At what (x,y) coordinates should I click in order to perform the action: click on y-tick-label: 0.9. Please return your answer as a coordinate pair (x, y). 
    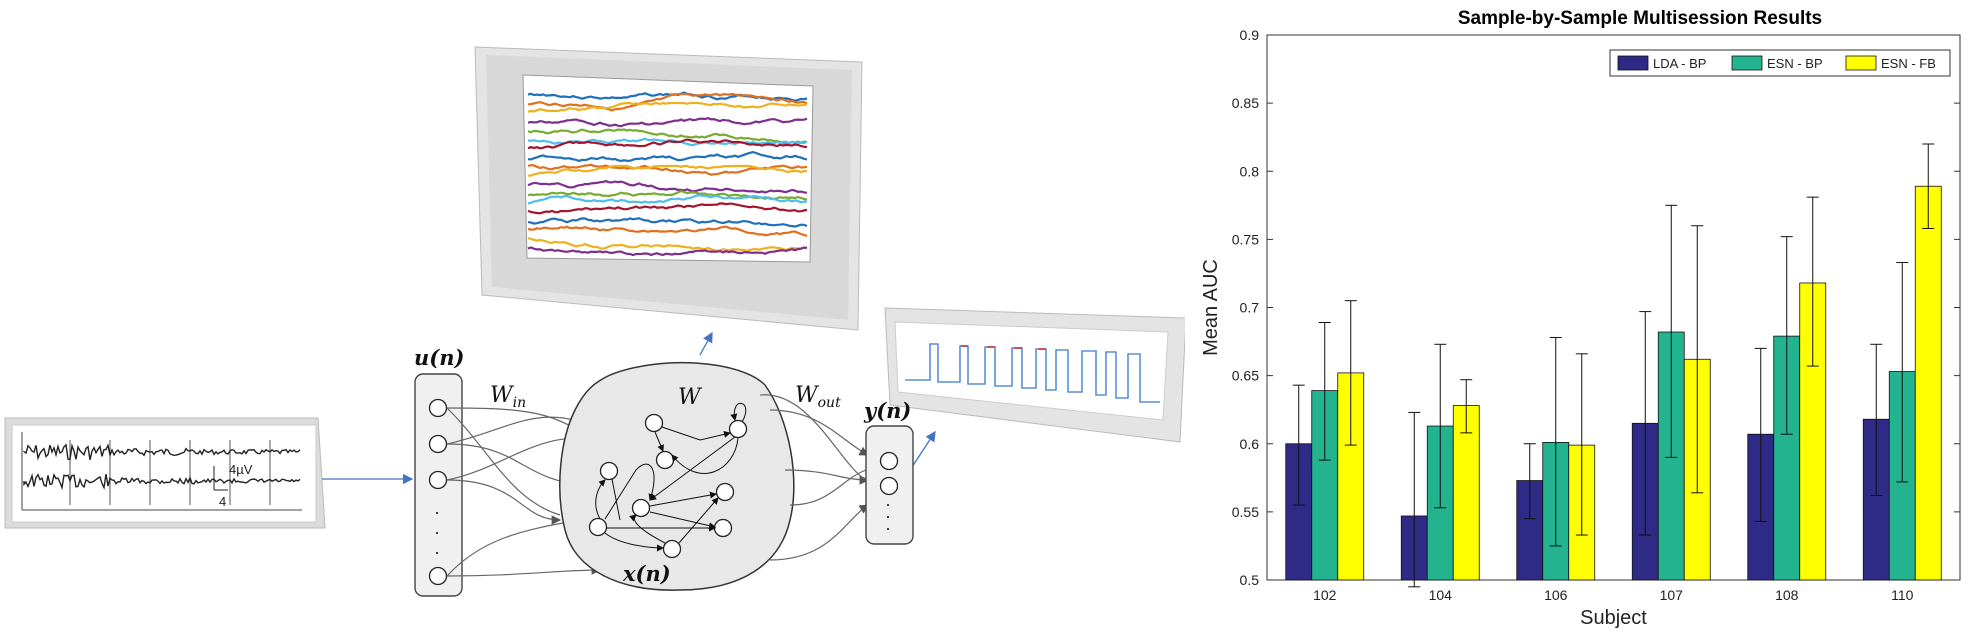
    Looking at the image, I should click on (1250, 35).